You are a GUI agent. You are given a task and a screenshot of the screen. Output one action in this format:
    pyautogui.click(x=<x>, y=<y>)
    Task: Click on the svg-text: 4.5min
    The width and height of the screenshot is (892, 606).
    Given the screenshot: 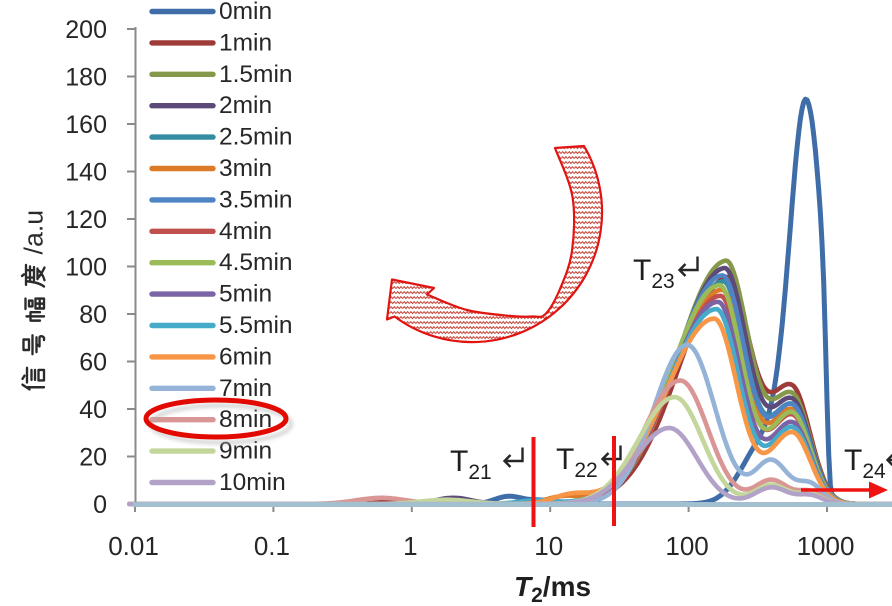 What is the action you would take?
    pyautogui.click(x=256, y=262)
    